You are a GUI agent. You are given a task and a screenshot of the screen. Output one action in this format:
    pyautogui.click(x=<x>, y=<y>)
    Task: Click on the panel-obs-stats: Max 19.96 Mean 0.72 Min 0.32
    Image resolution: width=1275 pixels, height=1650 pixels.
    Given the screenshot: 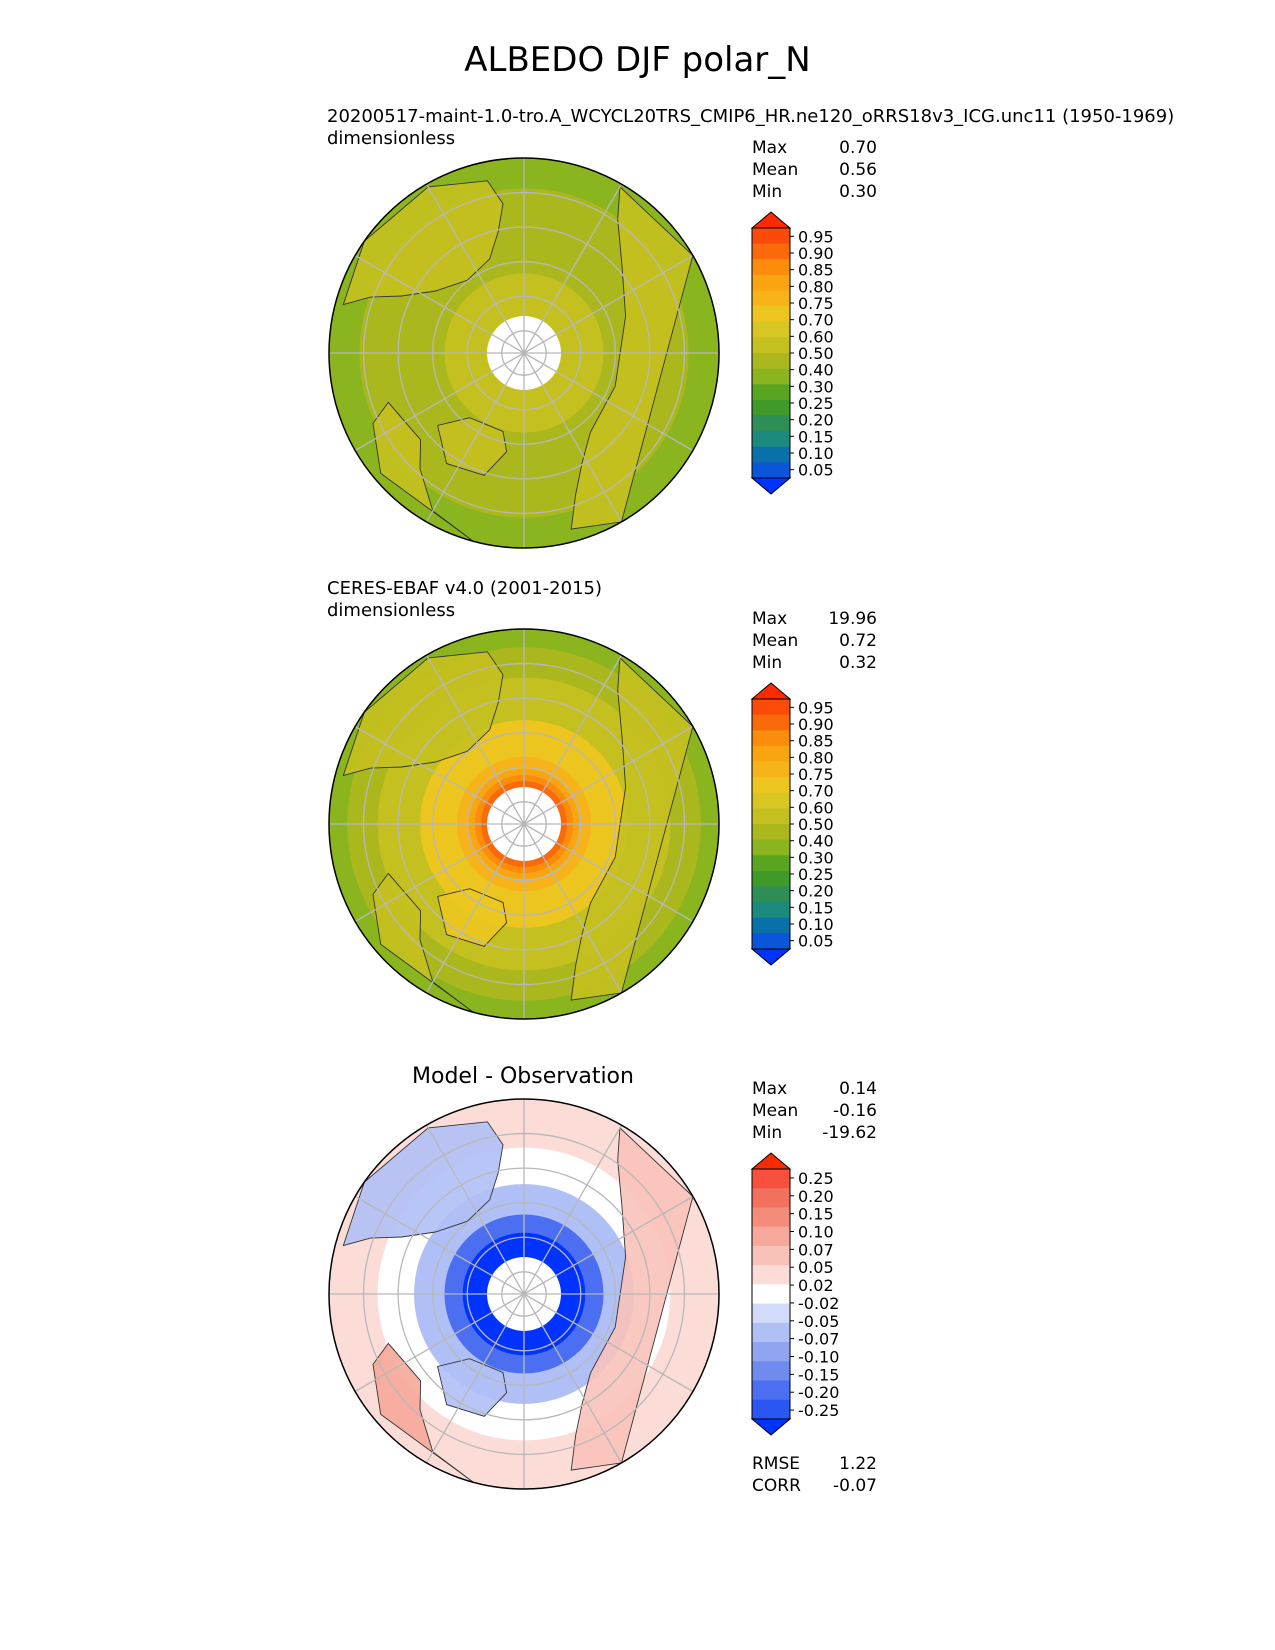 What is the action you would take?
    pyautogui.click(x=814, y=641)
    